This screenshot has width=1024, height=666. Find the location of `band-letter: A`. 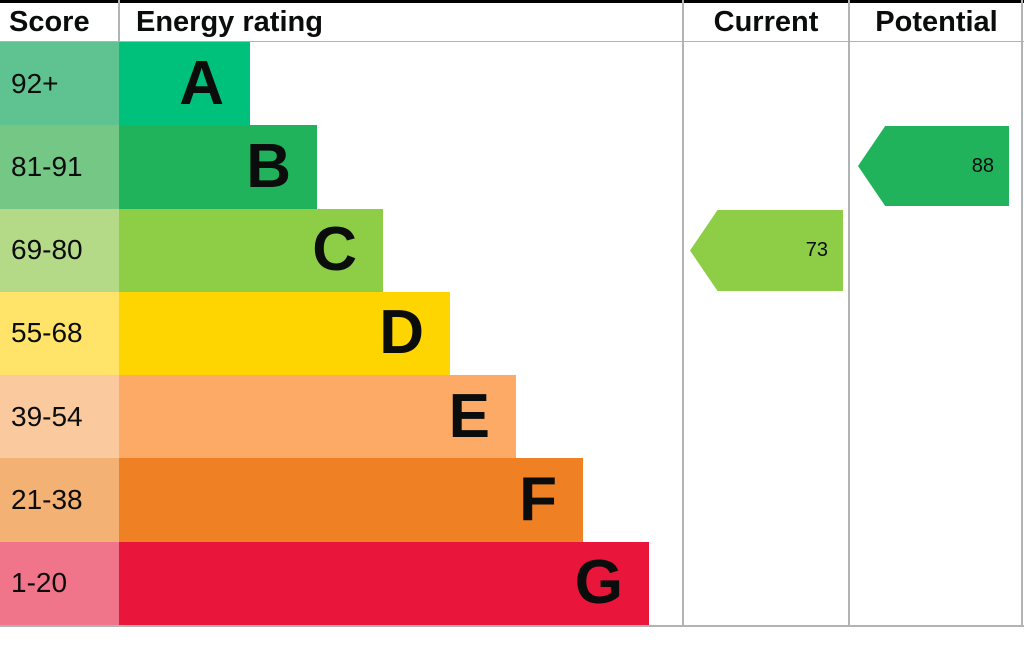

band-letter: A is located at coordinates (201, 83).